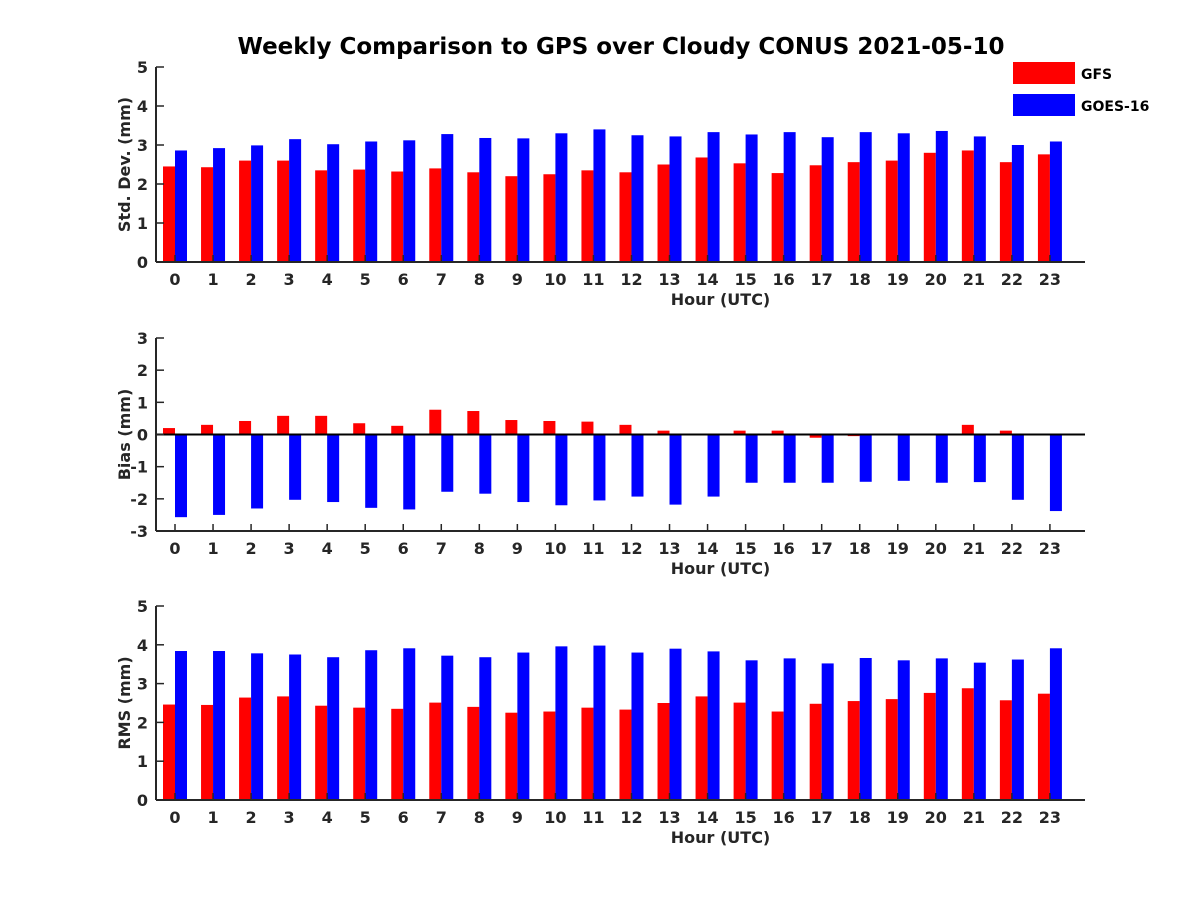  What do you see at coordinates (707, 548) in the screenshot?
I see `bias-xtick-label: 14` at bounding box center [707, 548].